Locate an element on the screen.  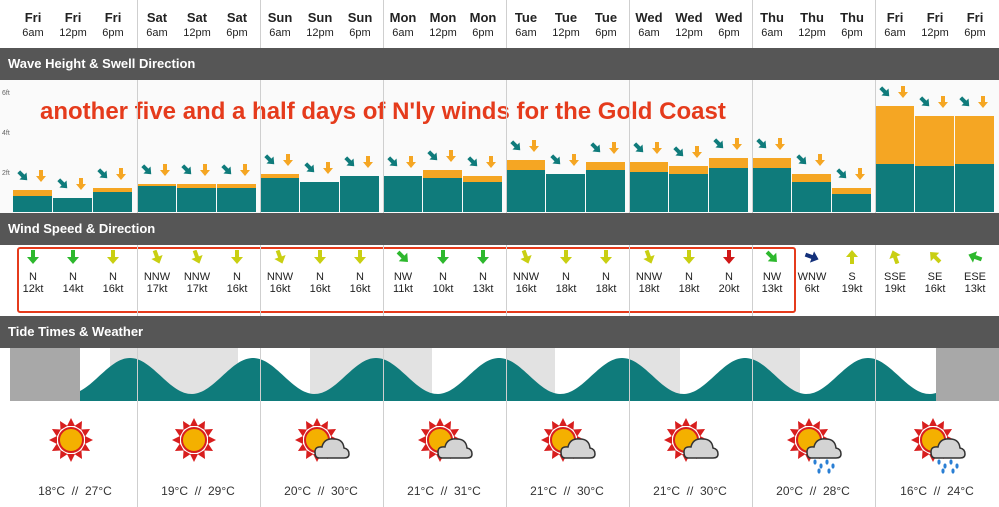
time-slot: Thu 6pm is located at coordinates (852, 25).